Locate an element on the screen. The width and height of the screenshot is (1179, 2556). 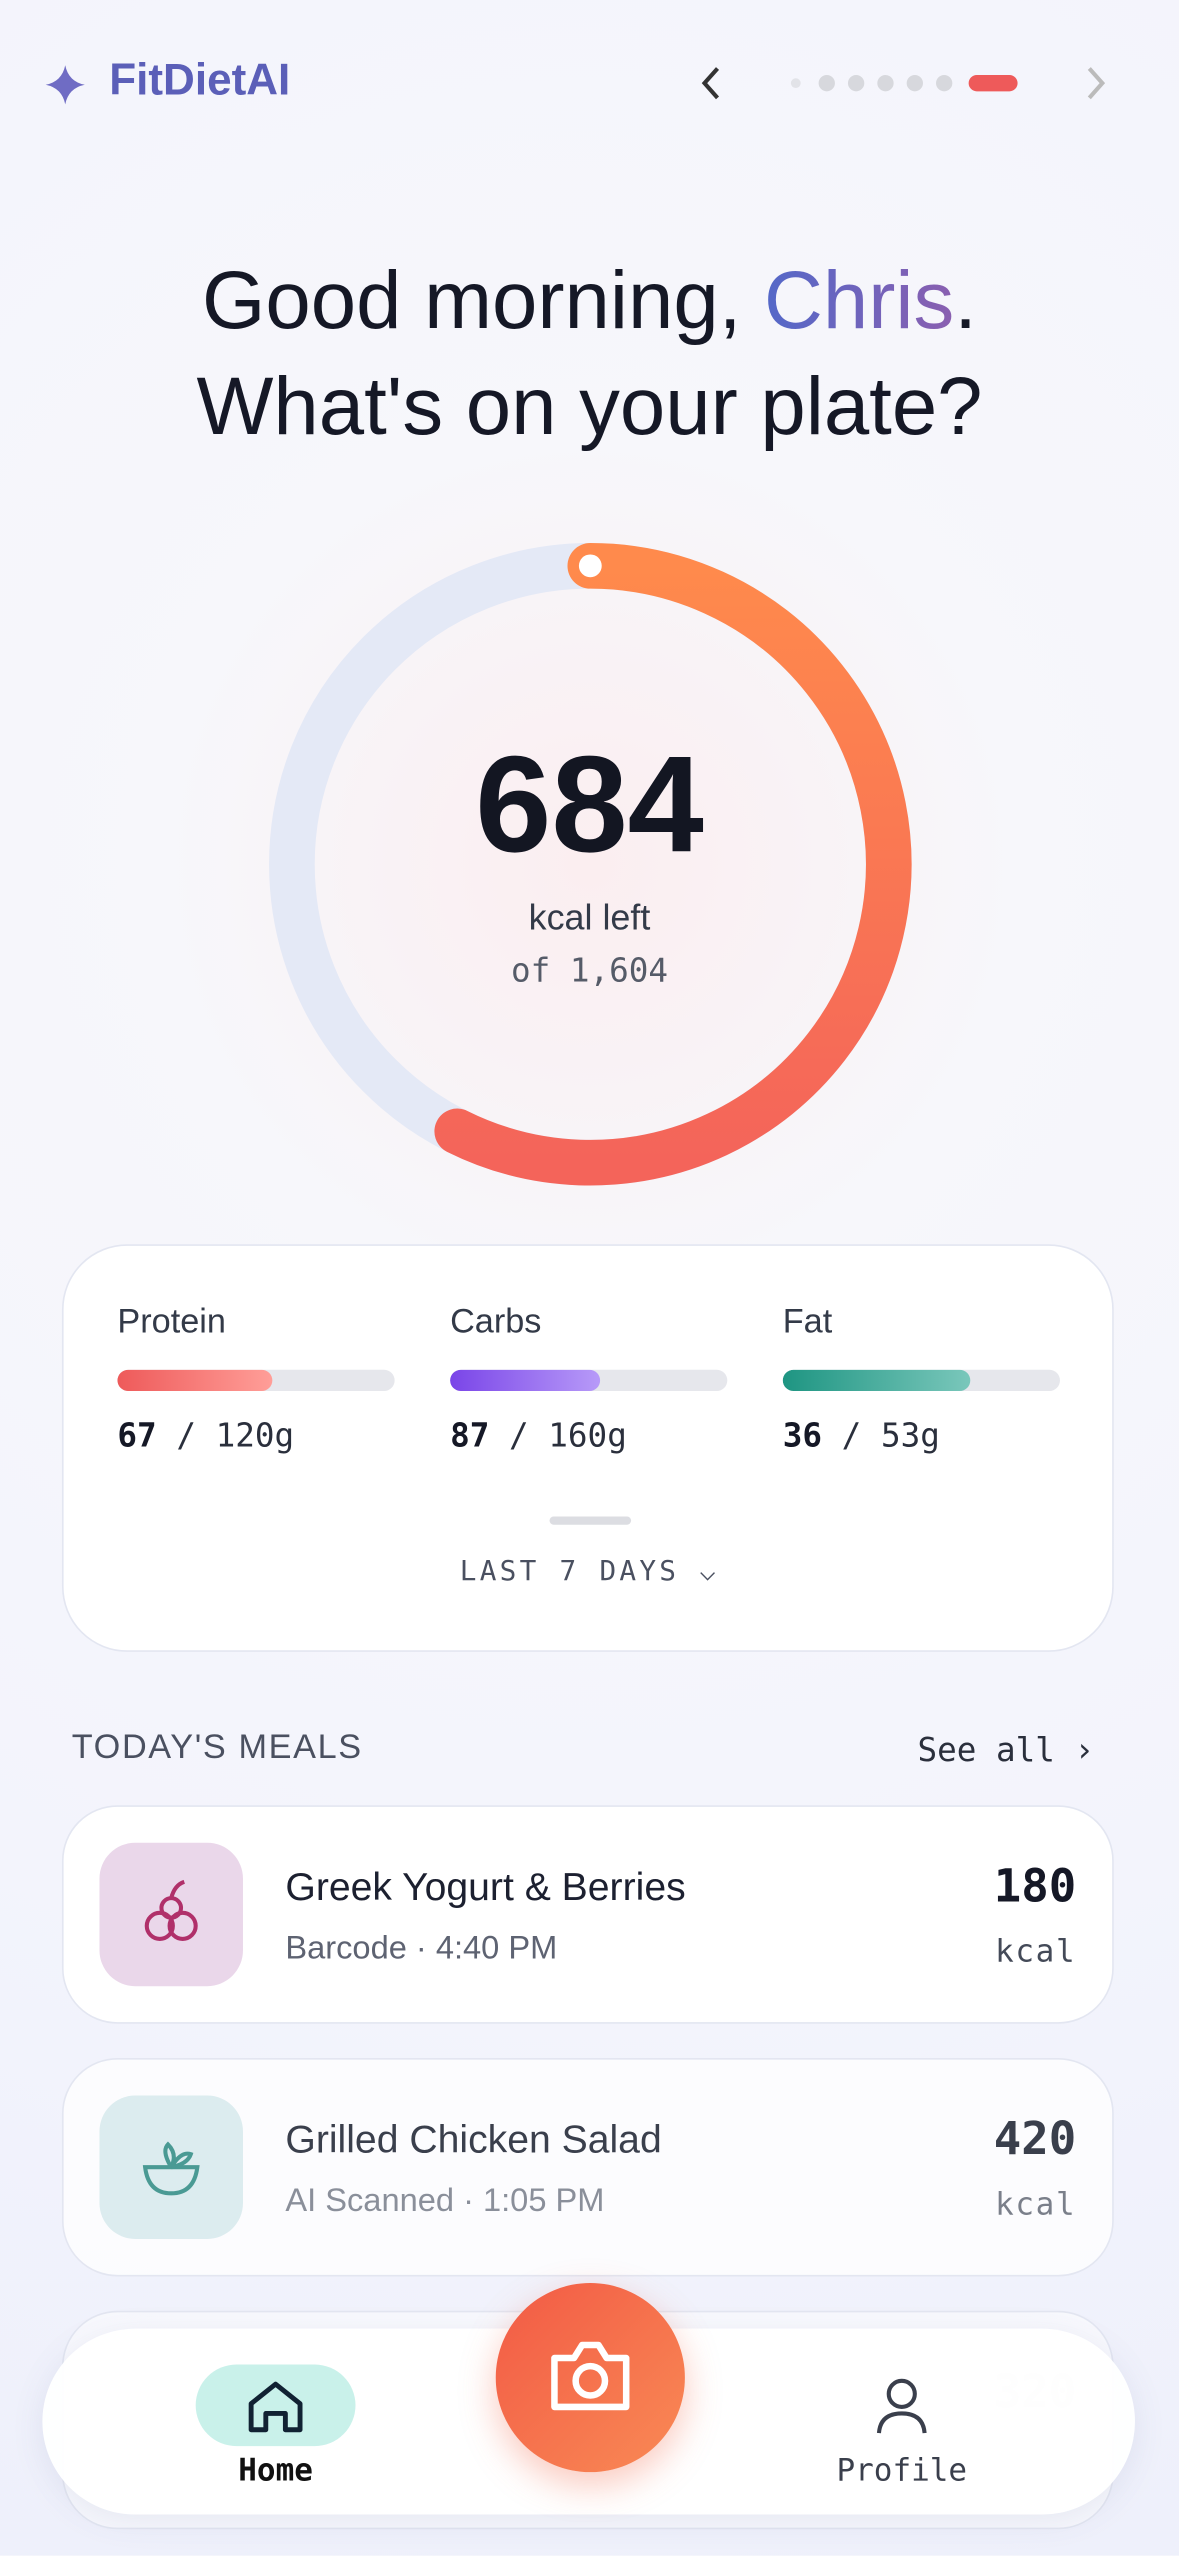
home-pill is located at coordinates (275, 2405).